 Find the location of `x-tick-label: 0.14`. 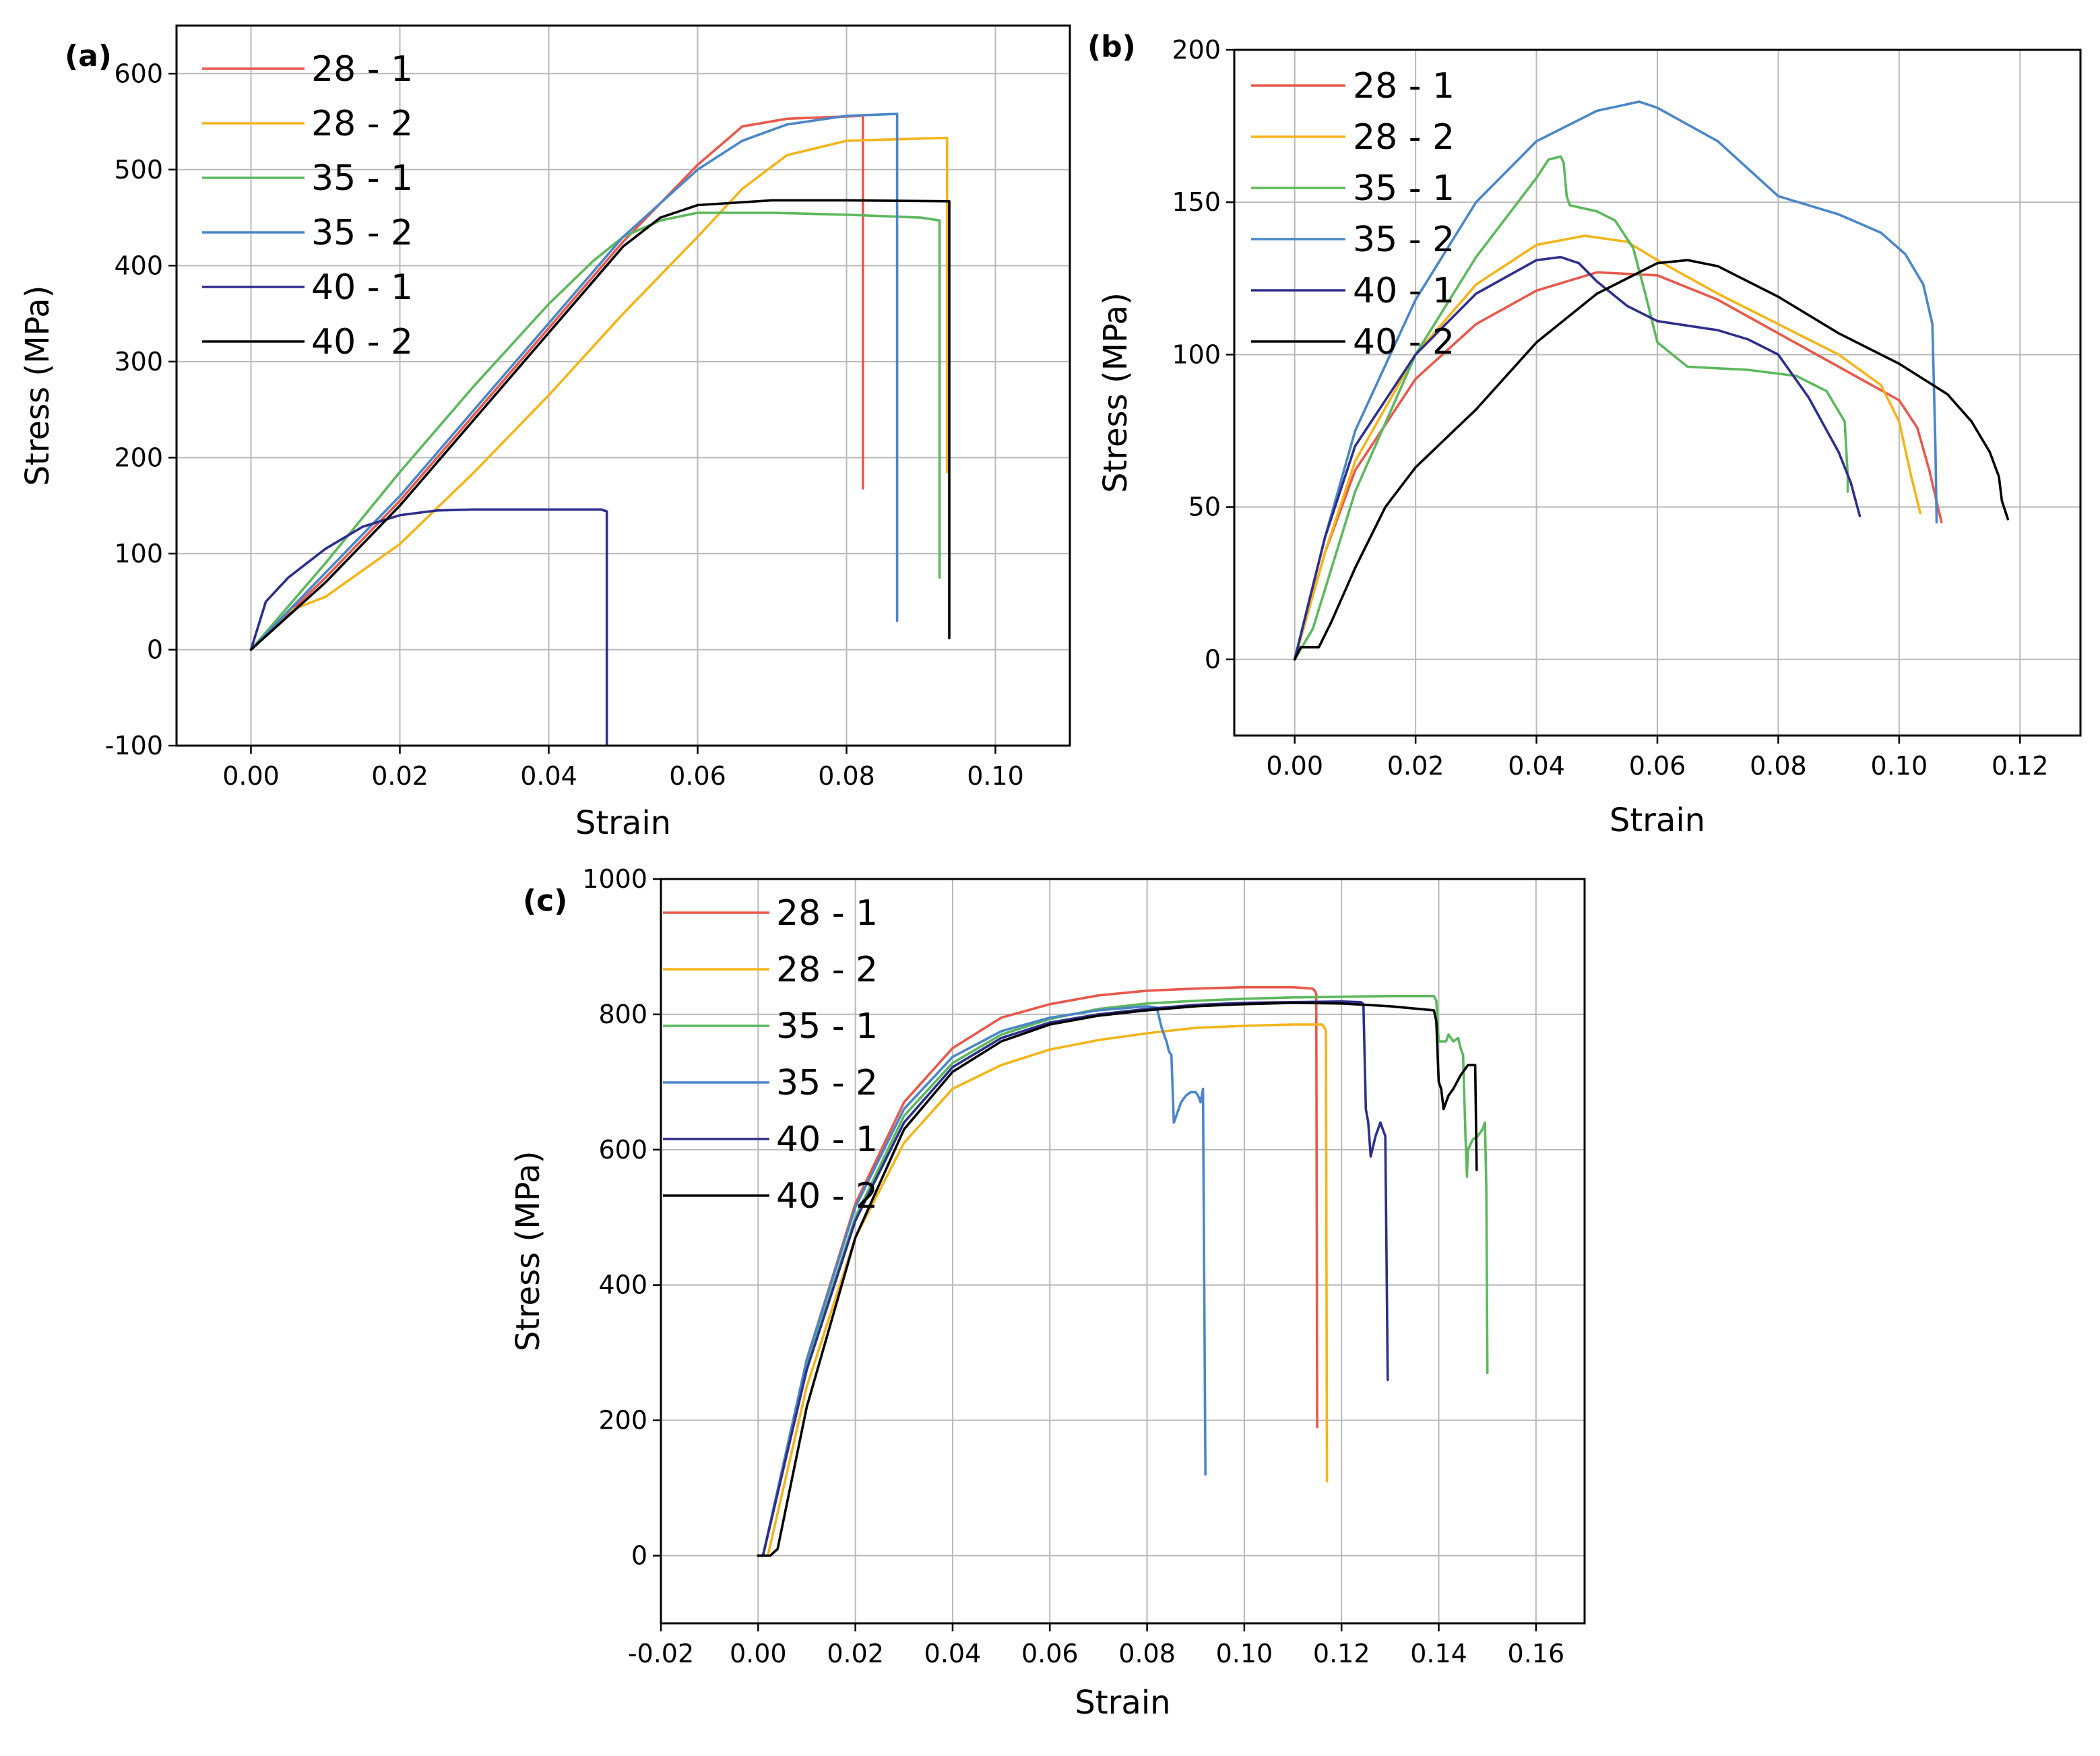

x-tick-label: 0.14 is located at coordinates (1438, 1653).